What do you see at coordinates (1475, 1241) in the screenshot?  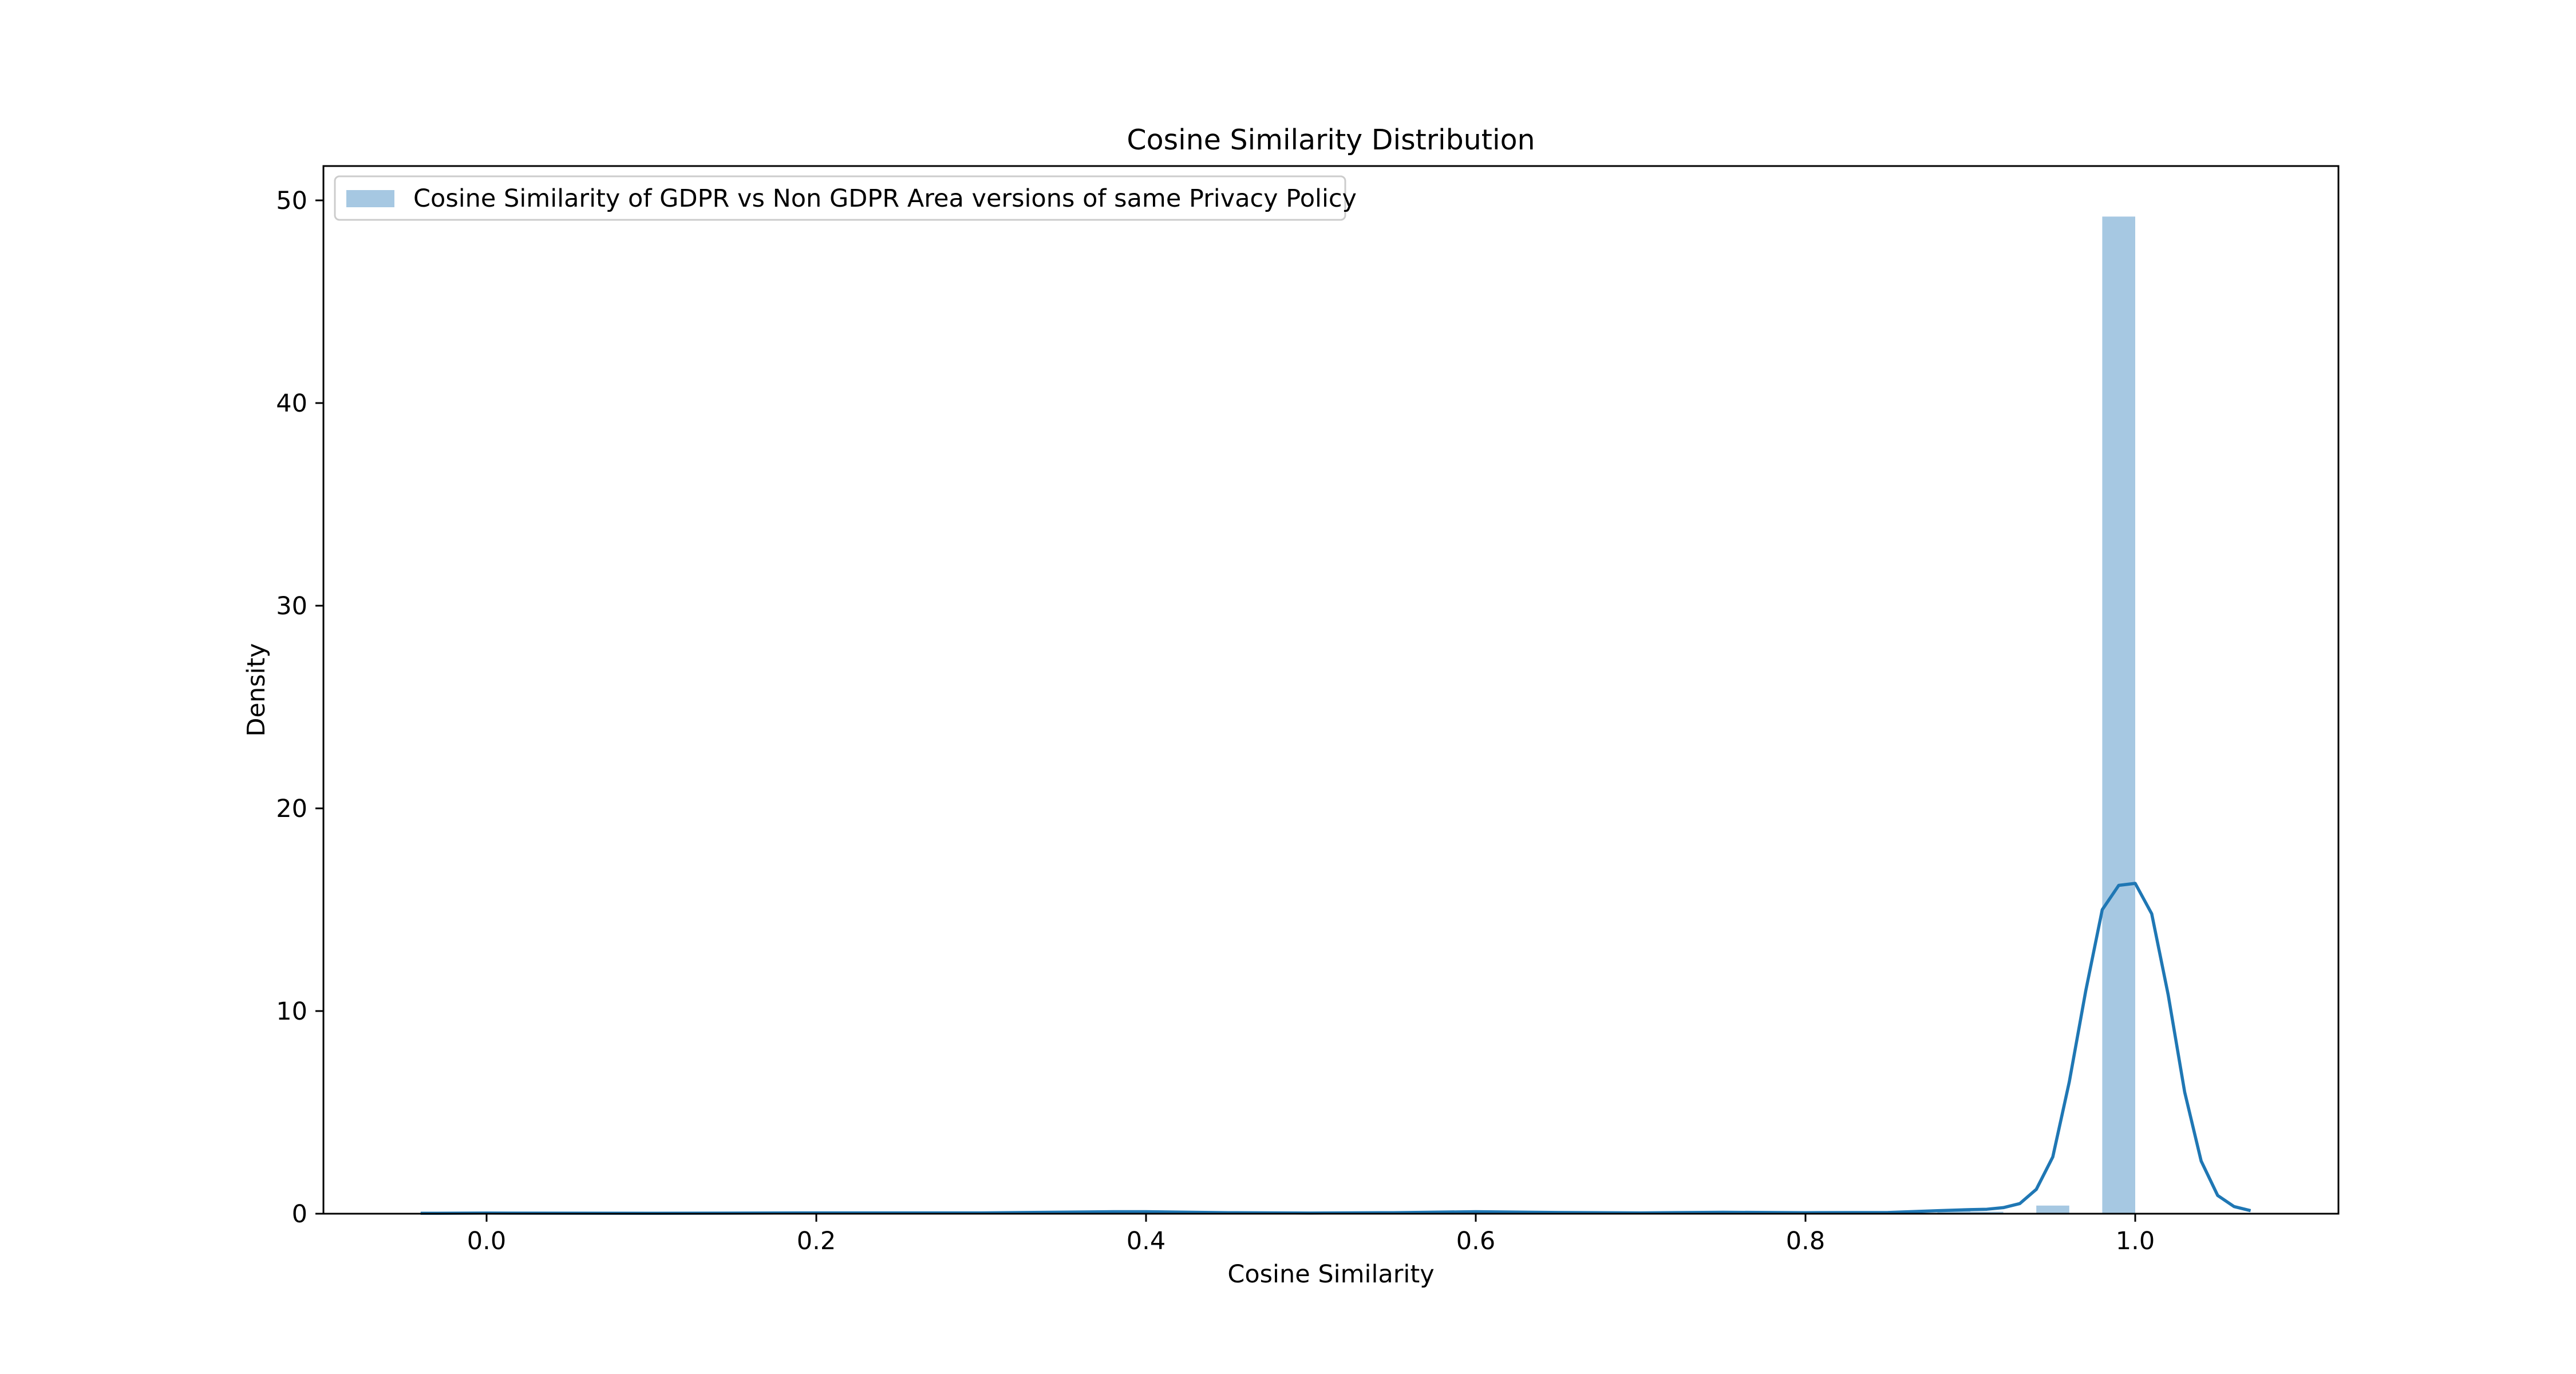 I see `x-tick-label: 0.6` at bounding box center [1475, 1241].